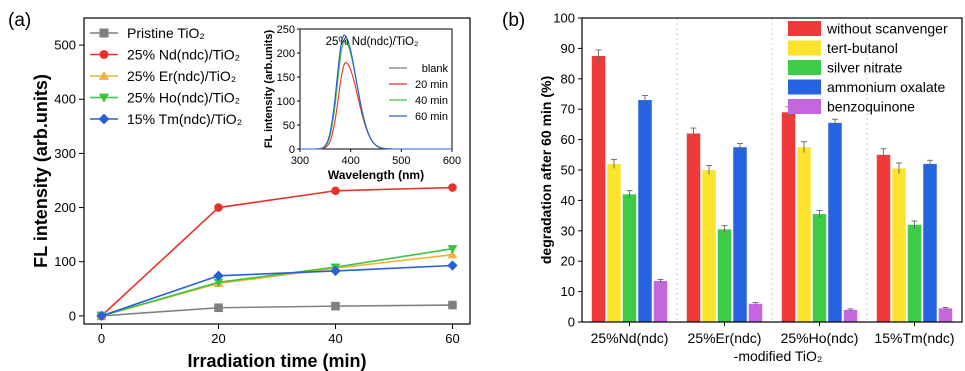  Describe the element at coordinates (820, 338) in the screenshot. I see `category-label: 25%Ho(ndc)` at that location.